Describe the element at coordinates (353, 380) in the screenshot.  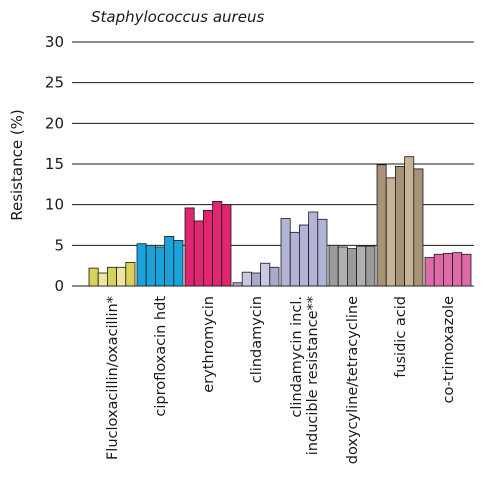
I see `category-label: doxycyline/tetracycline` at that location.